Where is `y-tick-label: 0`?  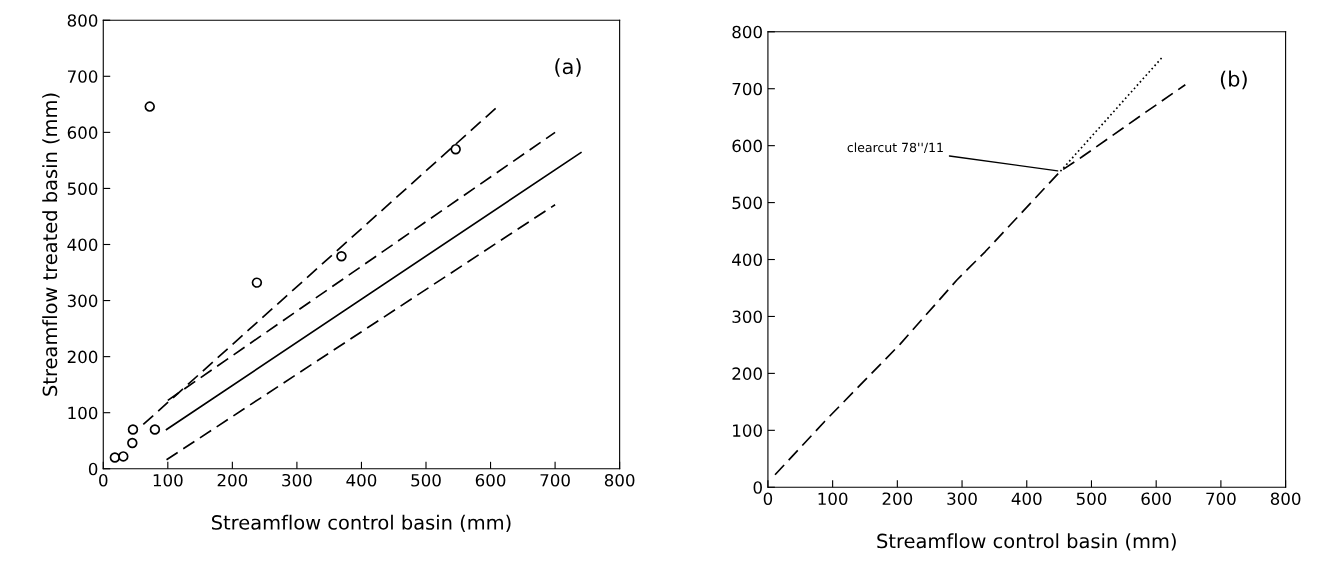
y-tick-label: 0 is located at coordinates (93, 469).